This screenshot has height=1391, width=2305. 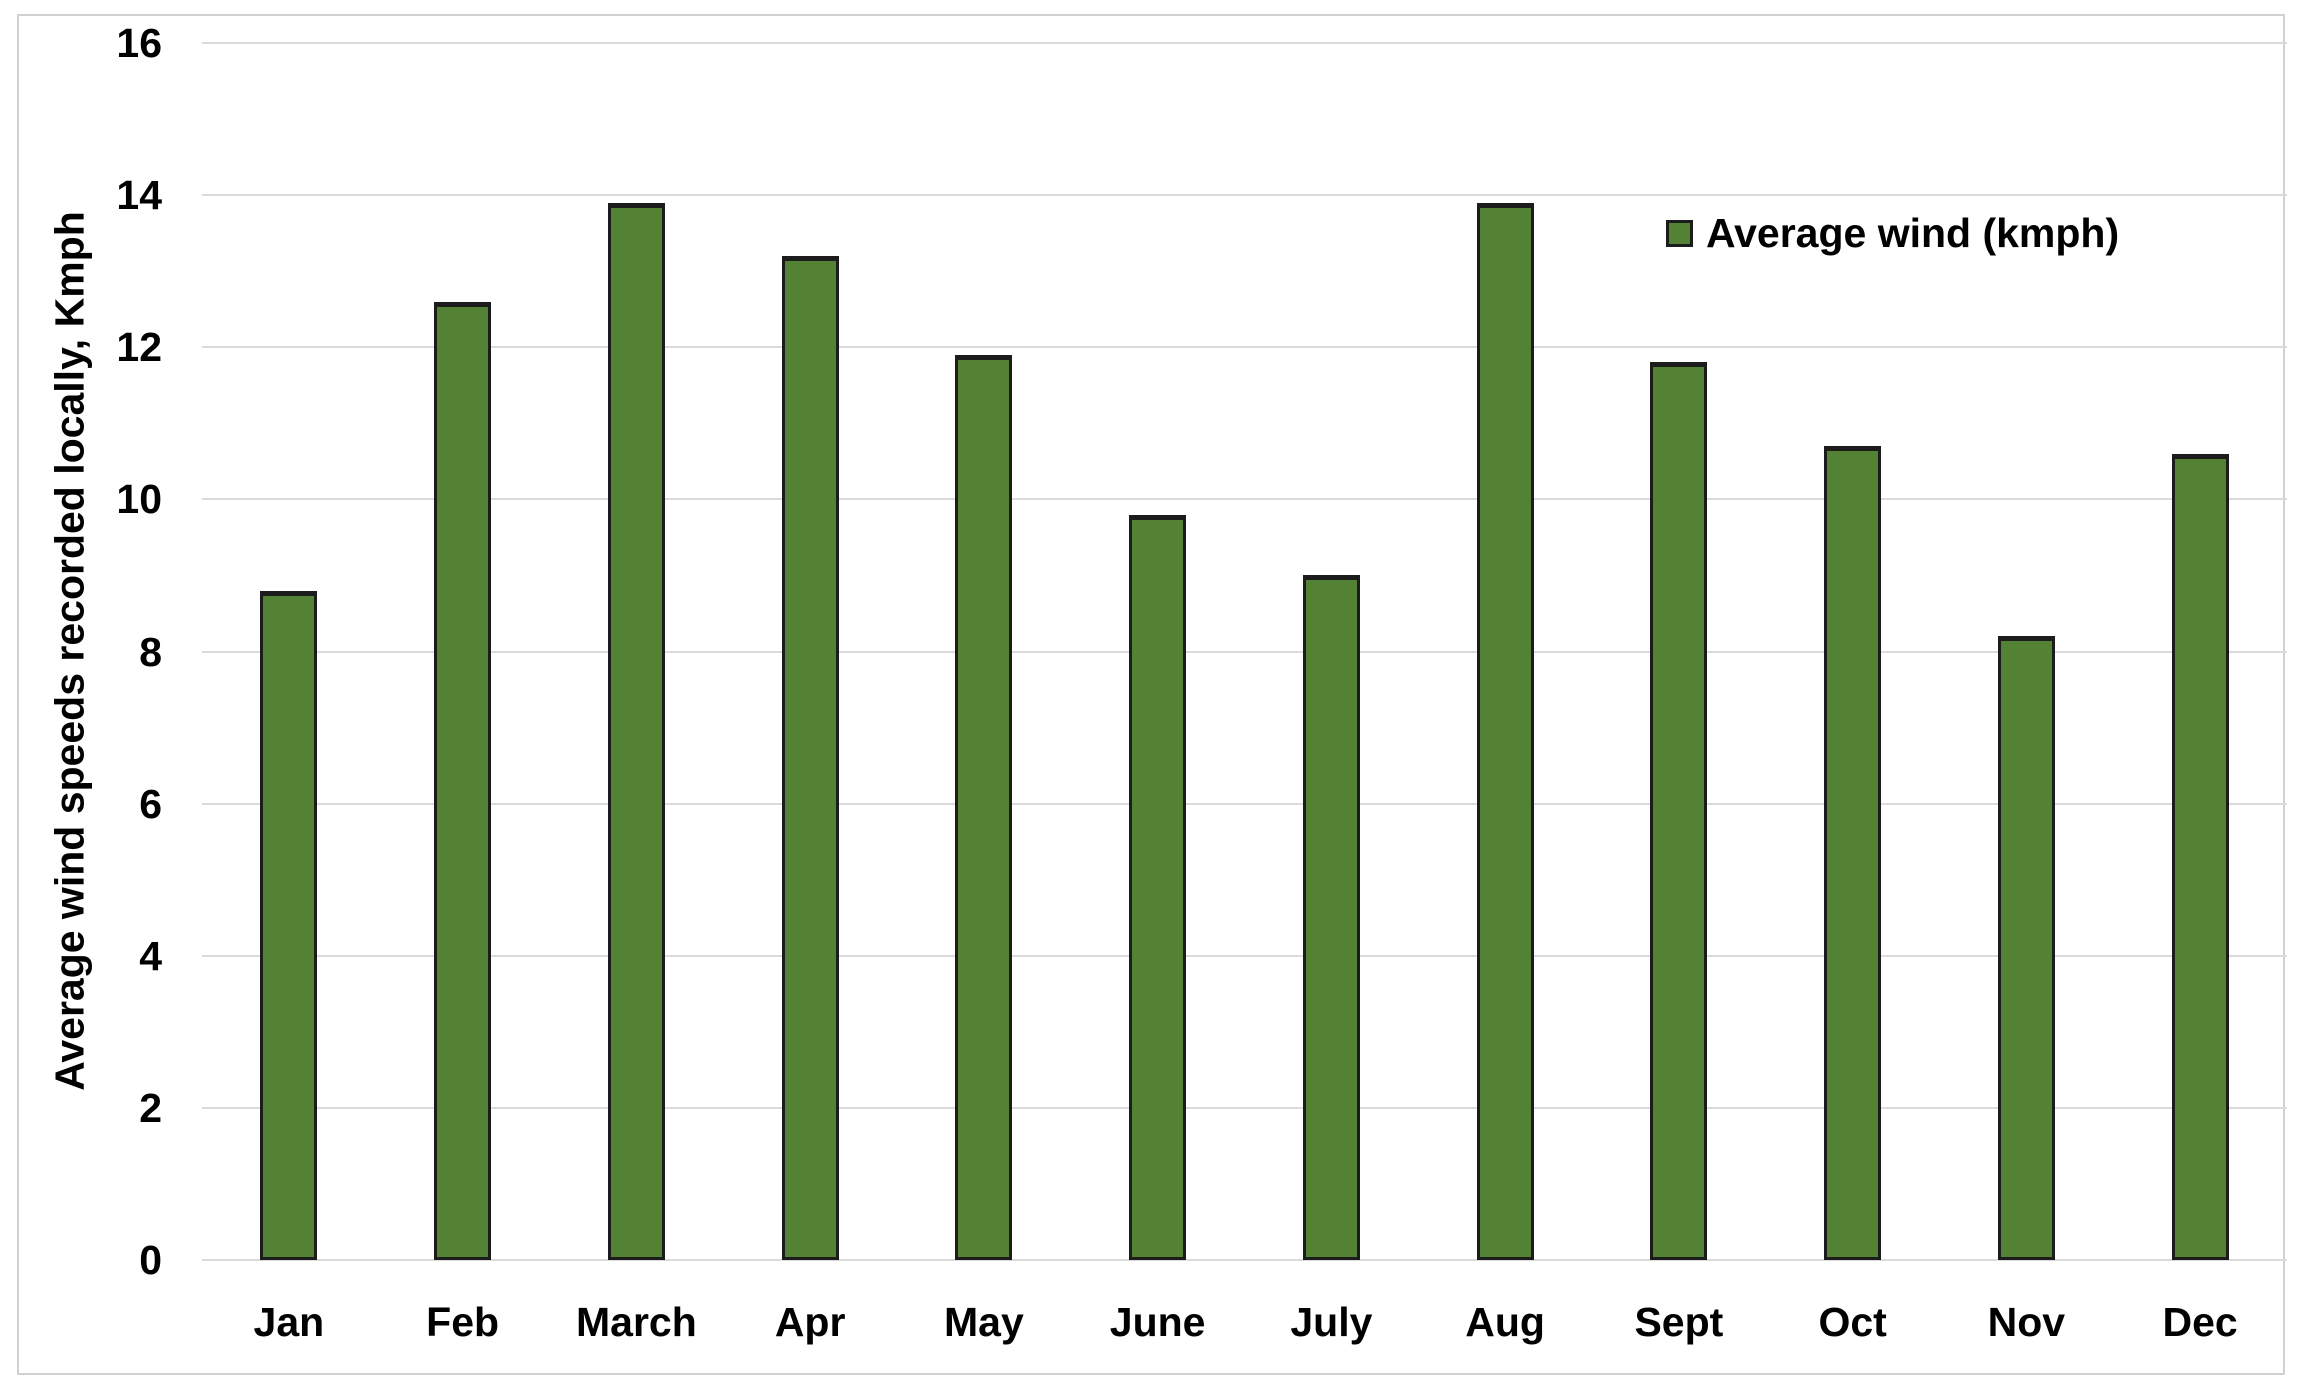 I want to click on legend-marker-square-icon, so click(x=1679, y=233).